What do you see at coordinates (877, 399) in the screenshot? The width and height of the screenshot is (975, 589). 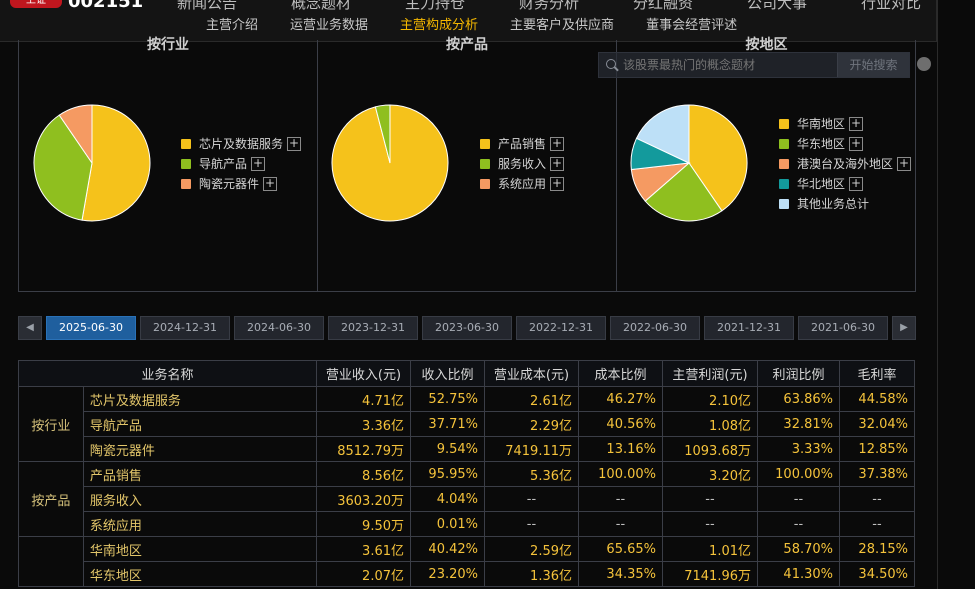 I see `gross-margin-cell: 44.58%` at bounding box center [877, 399].